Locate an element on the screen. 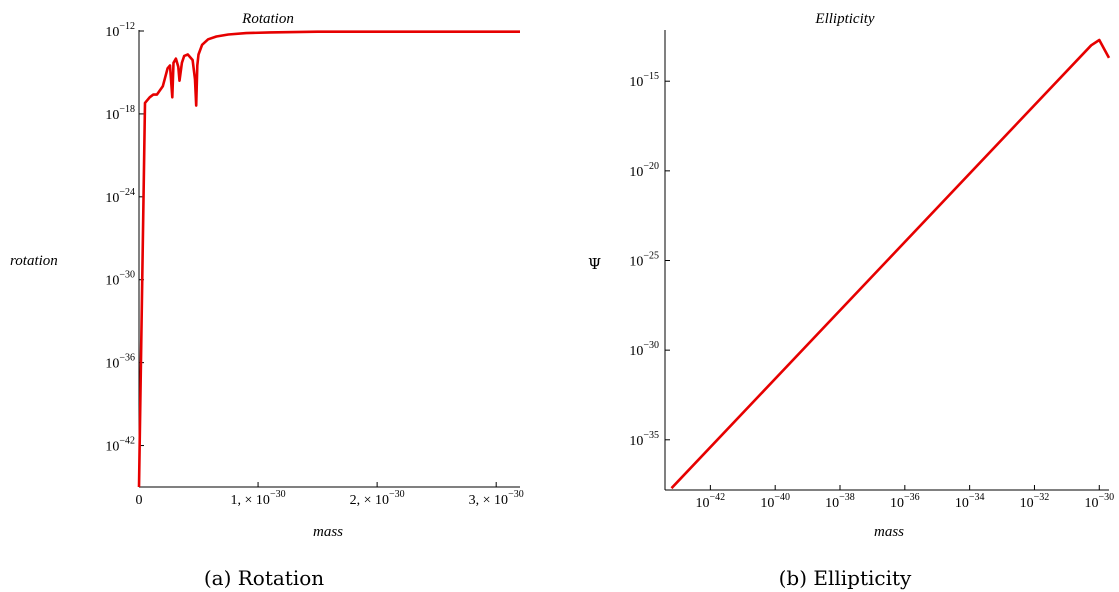 This screenshot has width=1119, height=592. rotation-y-tick-label: 10−12 is located at coordinates (120, 30).